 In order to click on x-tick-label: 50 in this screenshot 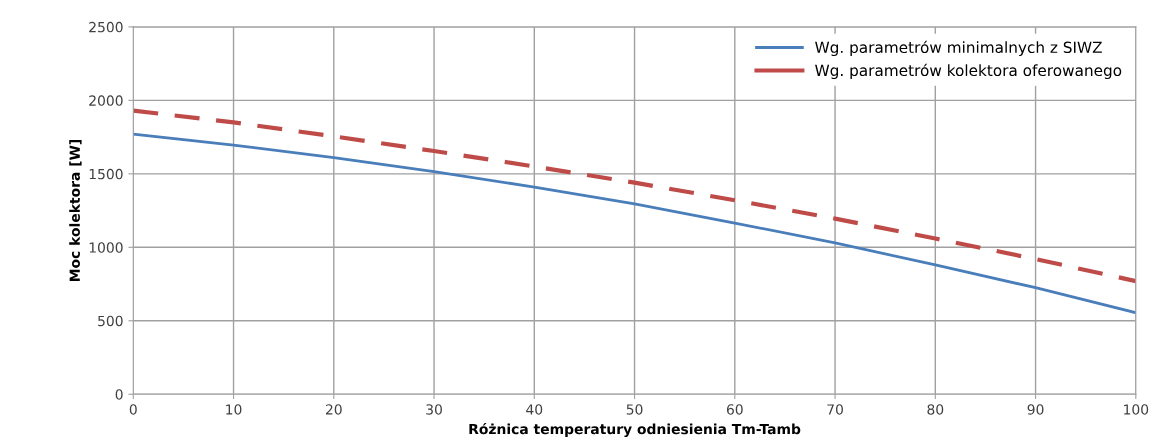, I will do `click(634, 409)`.